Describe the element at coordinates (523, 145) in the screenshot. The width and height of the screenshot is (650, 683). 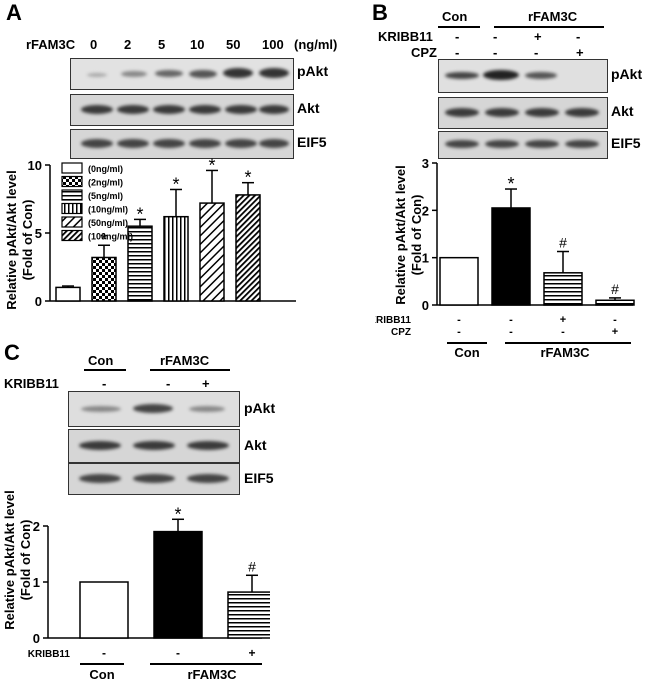
I see `blot-b-eif5` at that location.